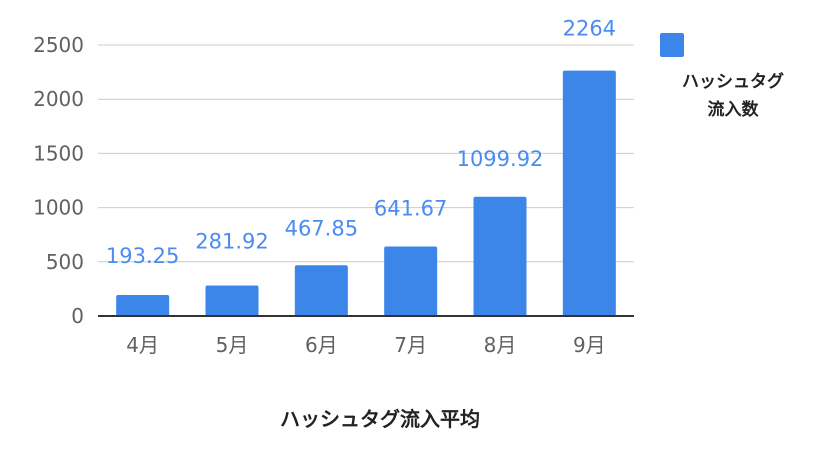 The height and width of the screenshot is (457, 819). What do you see at coordinates (672, 45) in the screenshot?
I see `legend-swatch` at bounding box center [672, 45].